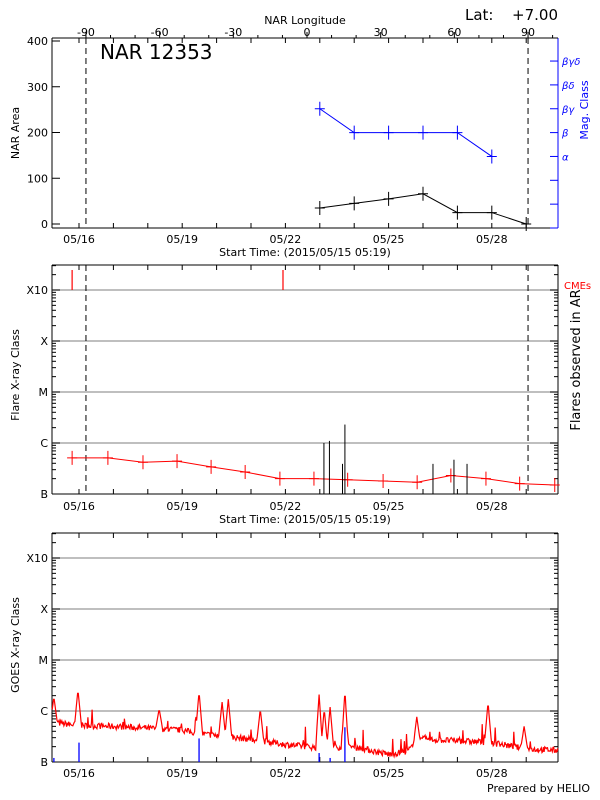  Describe the element at coordinates (305, 252) in the screenshot. I see `panel1-xlabel: Start Time: (2015/05/15 05:19)` at that location.